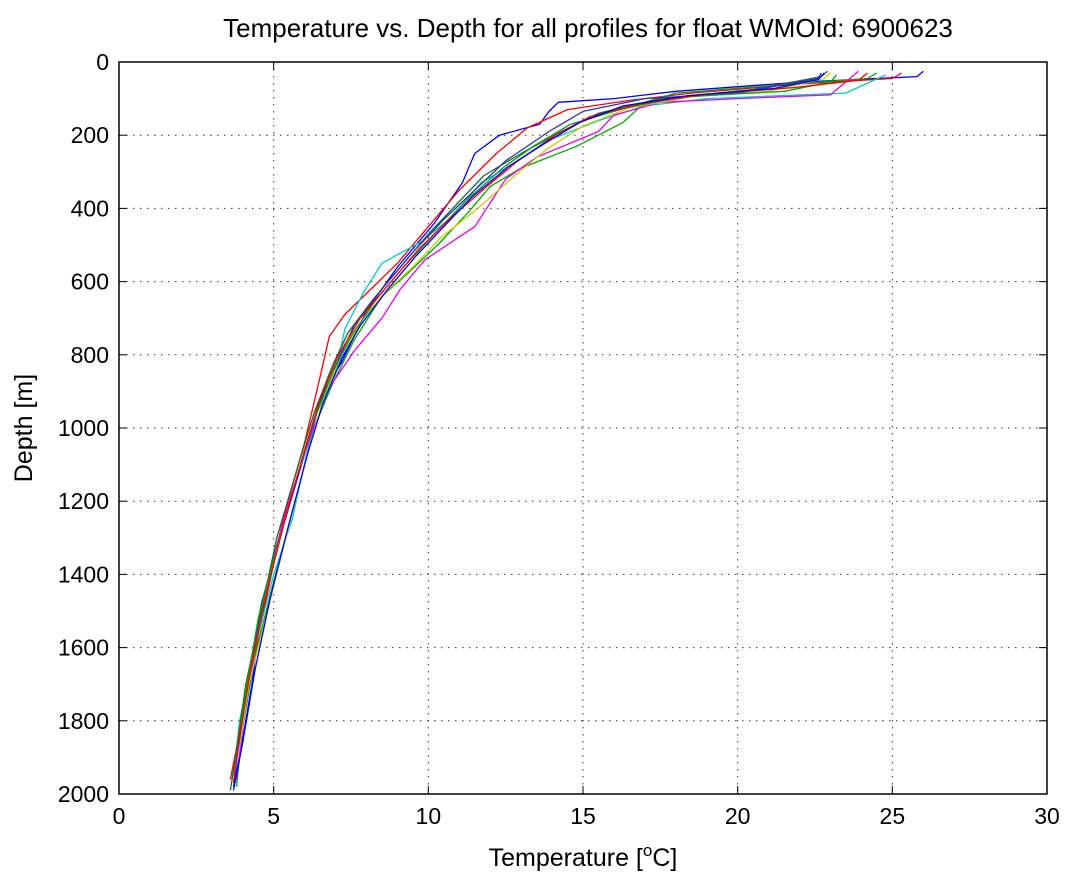  Describe the element at coordinates (893, 816) in the screenshot. I see `x-tick-label: 25` at that location.